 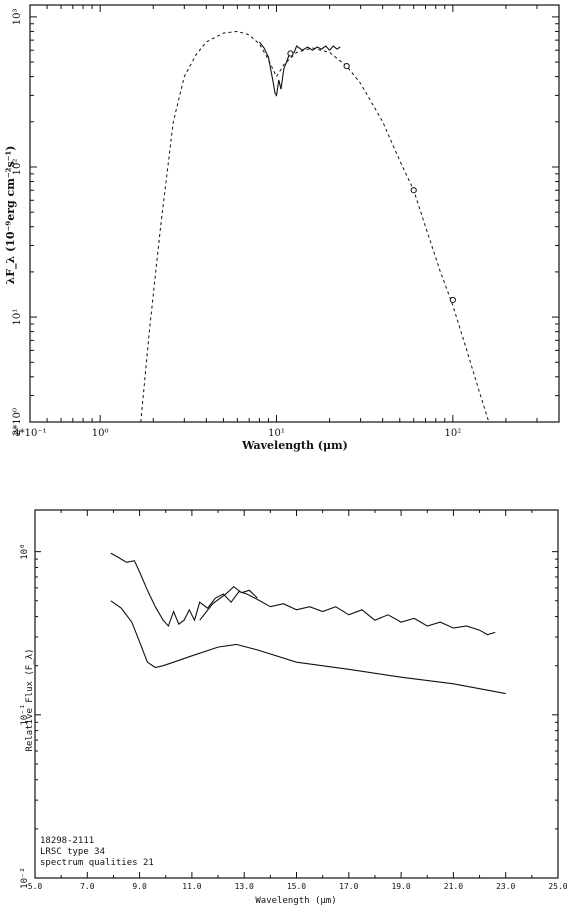 What do you see at coordinates (276, 433) in the screenshot?
I see `sed-x-tick-label: 10¹` at bounding box center [276, 433].